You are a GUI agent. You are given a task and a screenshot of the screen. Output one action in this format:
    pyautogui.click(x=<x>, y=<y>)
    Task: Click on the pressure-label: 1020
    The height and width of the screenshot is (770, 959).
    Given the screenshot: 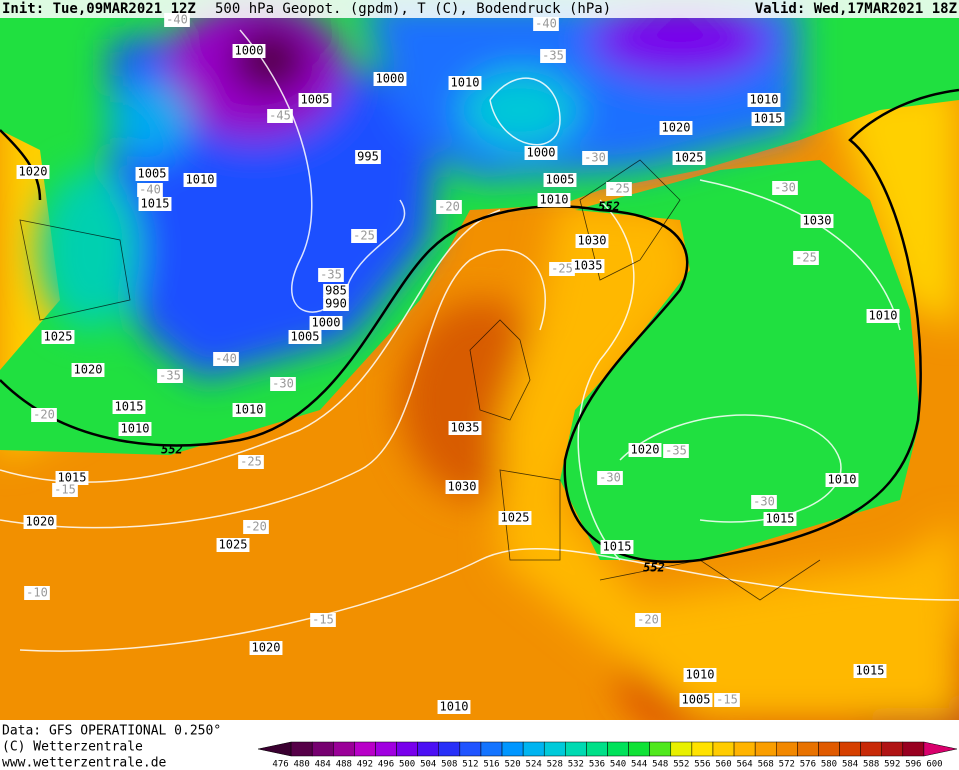 What is the action you would take?
    pyautogui.click(x=88, y=370)
    